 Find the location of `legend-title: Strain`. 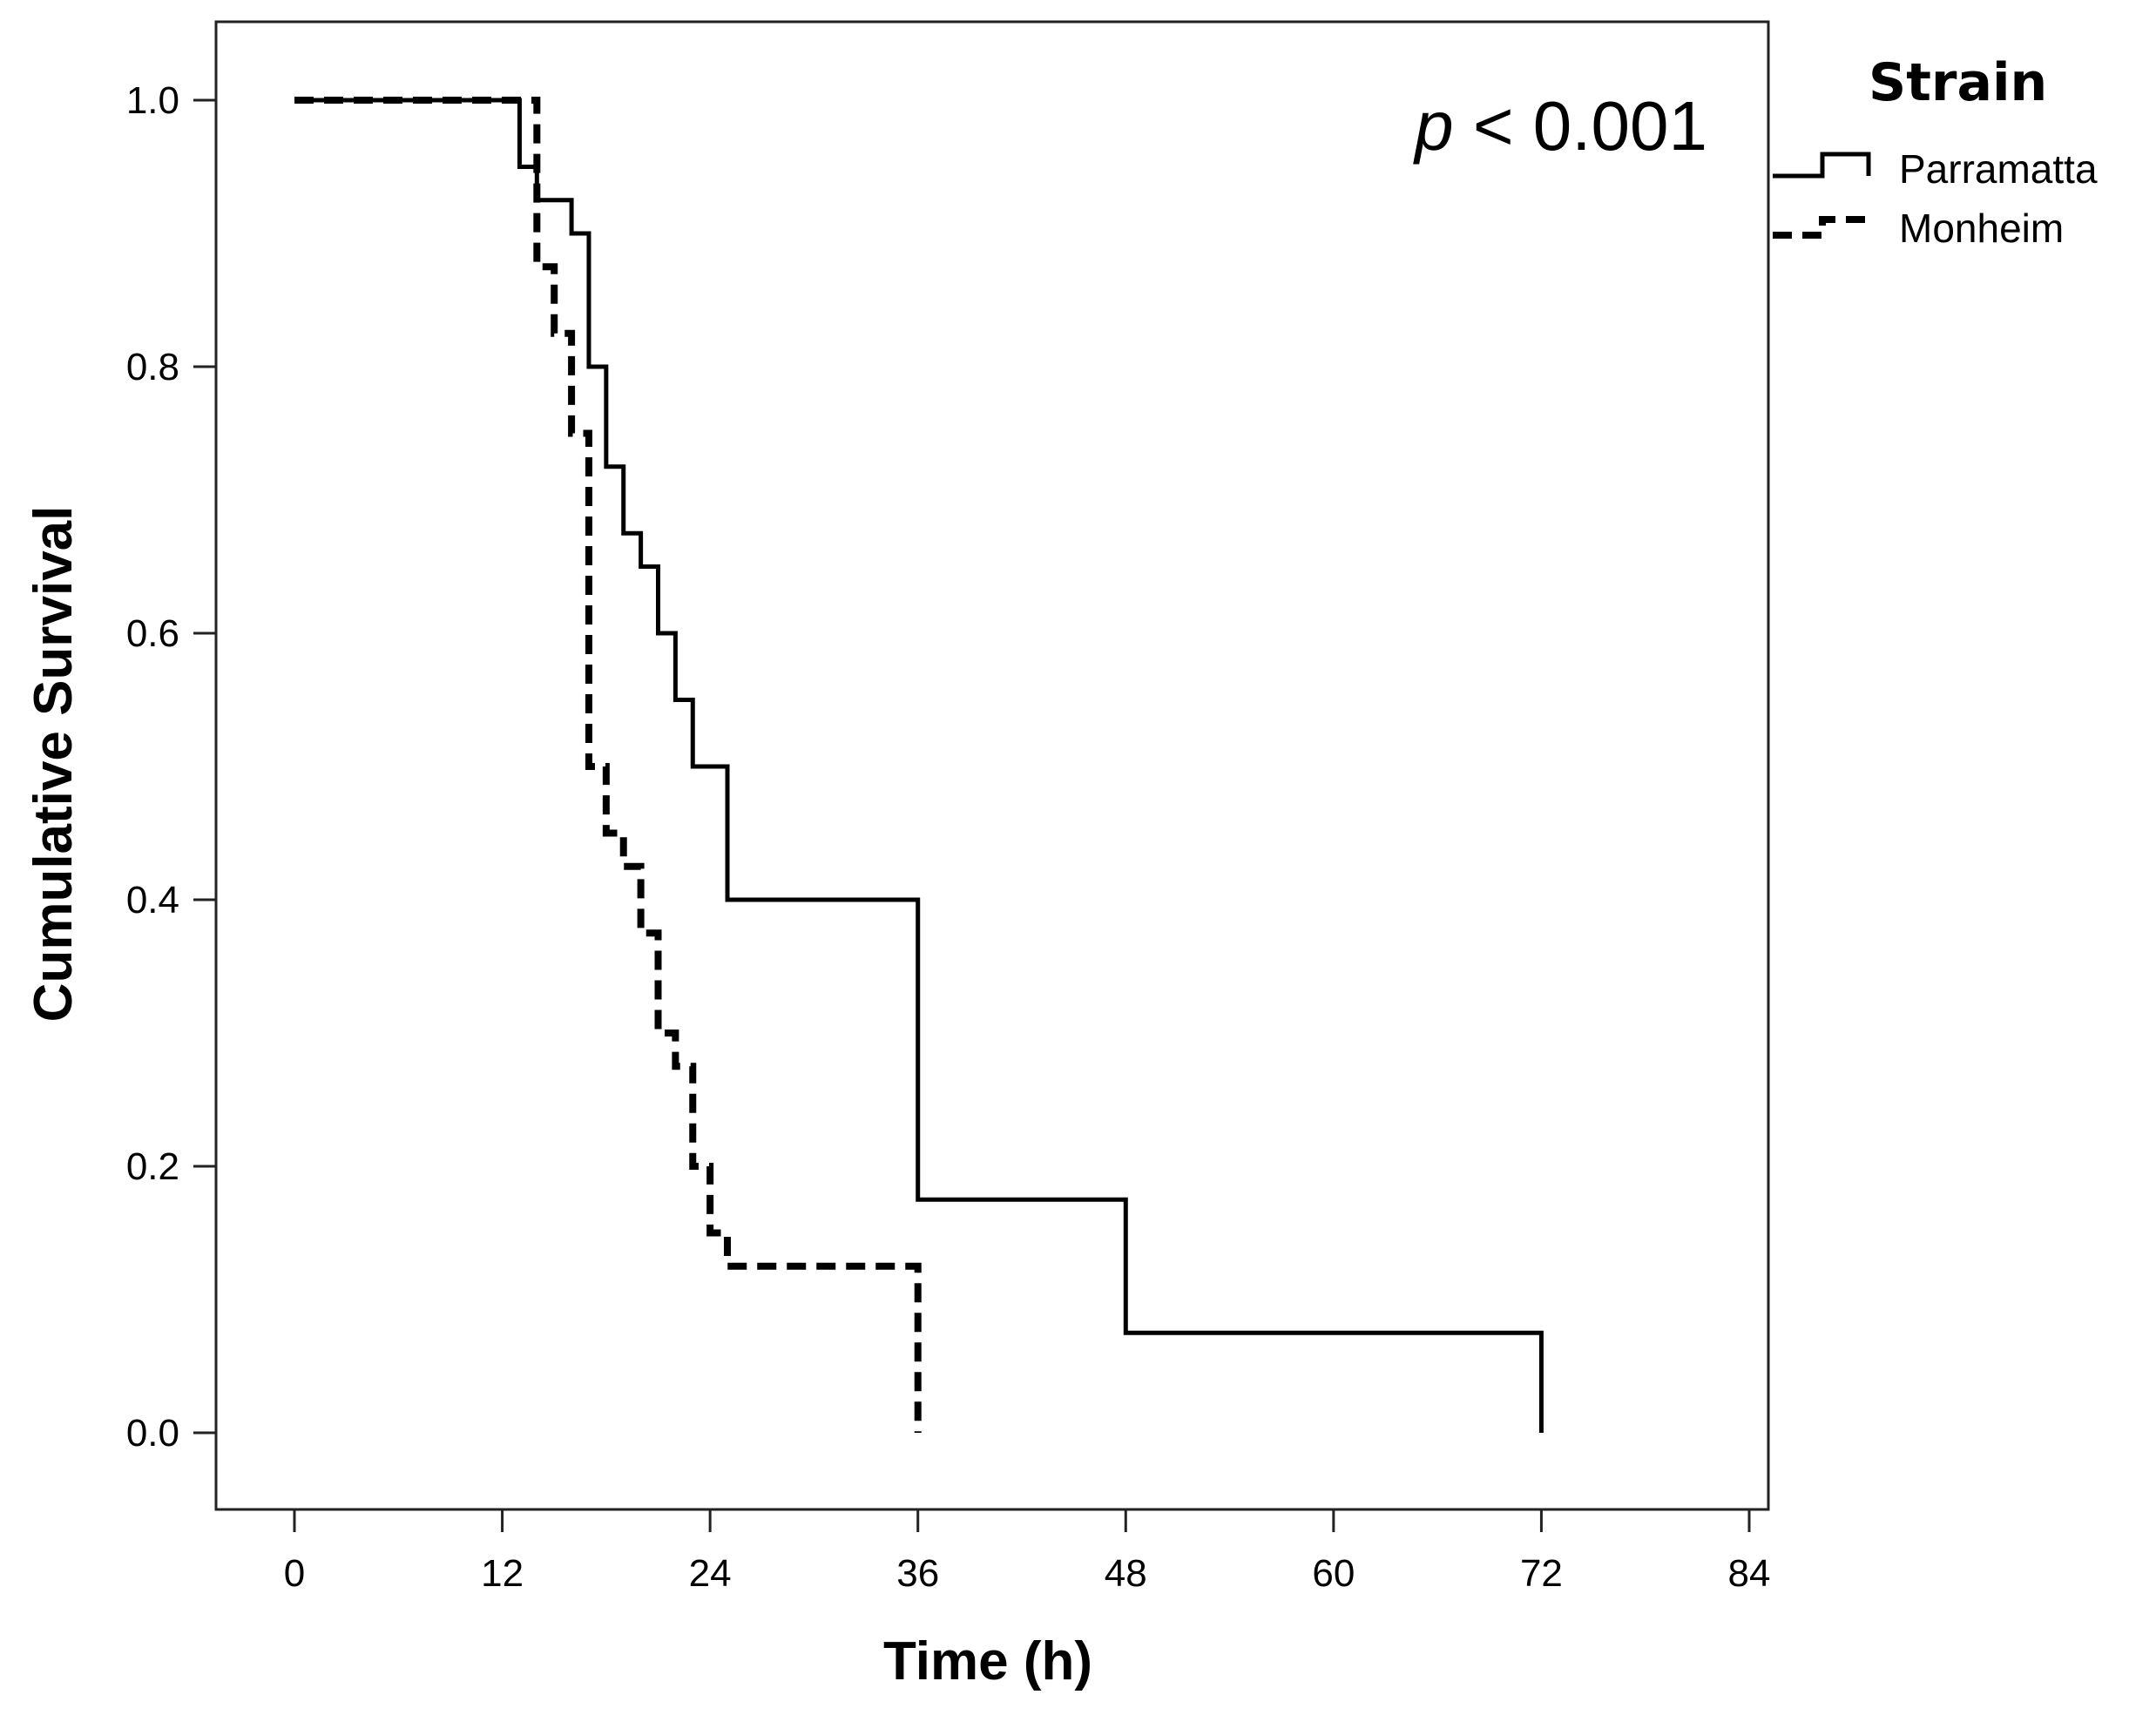

legend-title: Strain is located at coordinates (1958, 82).